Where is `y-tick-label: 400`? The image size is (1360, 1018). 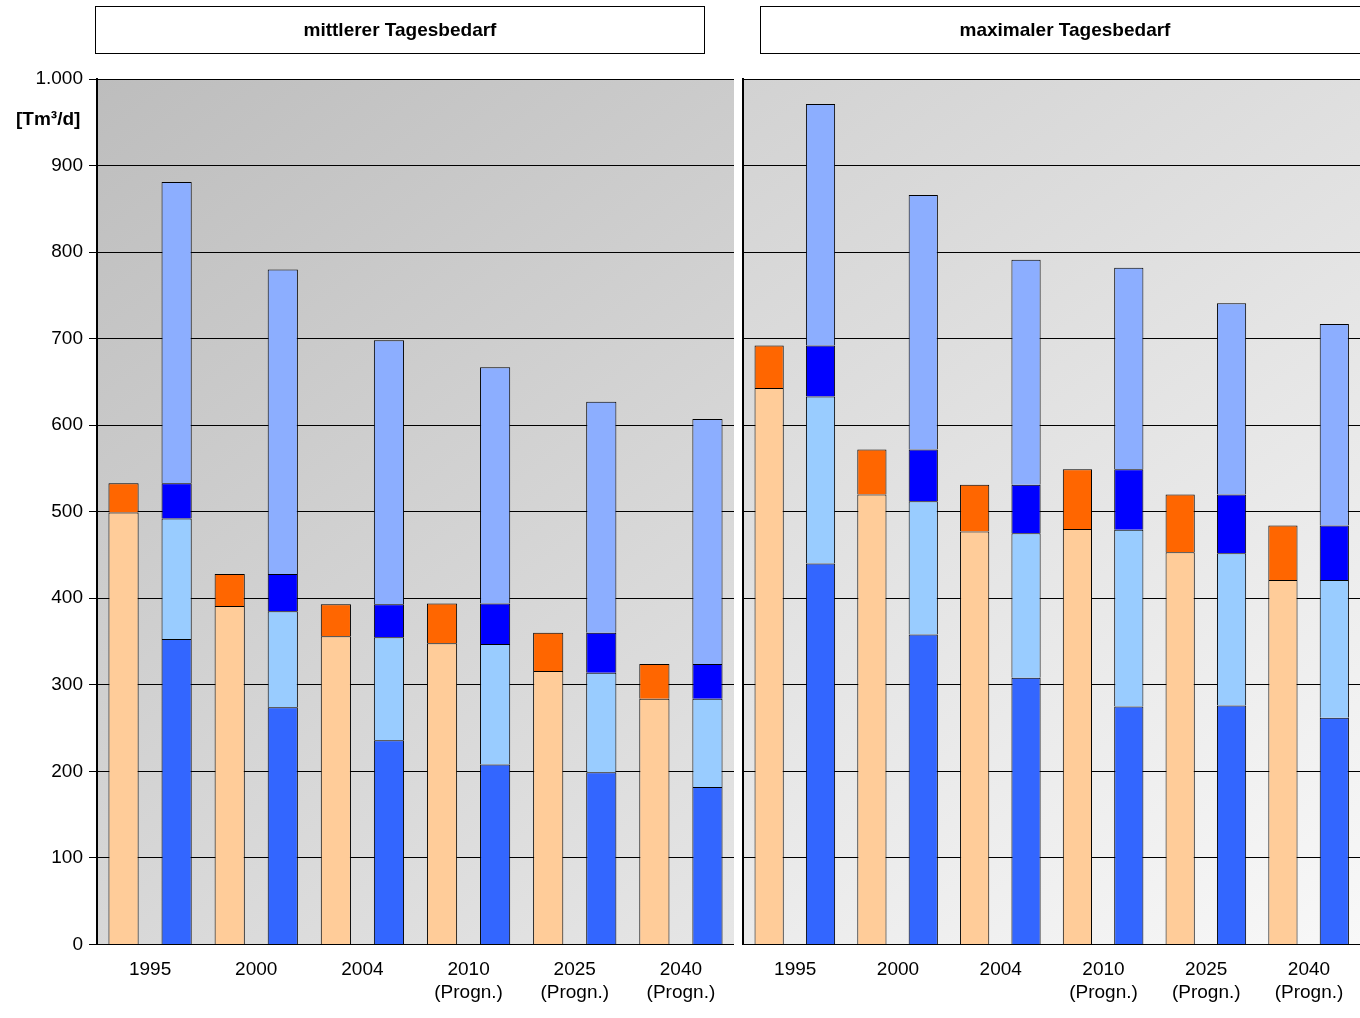
y-tick-label: 400 is located at coordinates (67, 597).